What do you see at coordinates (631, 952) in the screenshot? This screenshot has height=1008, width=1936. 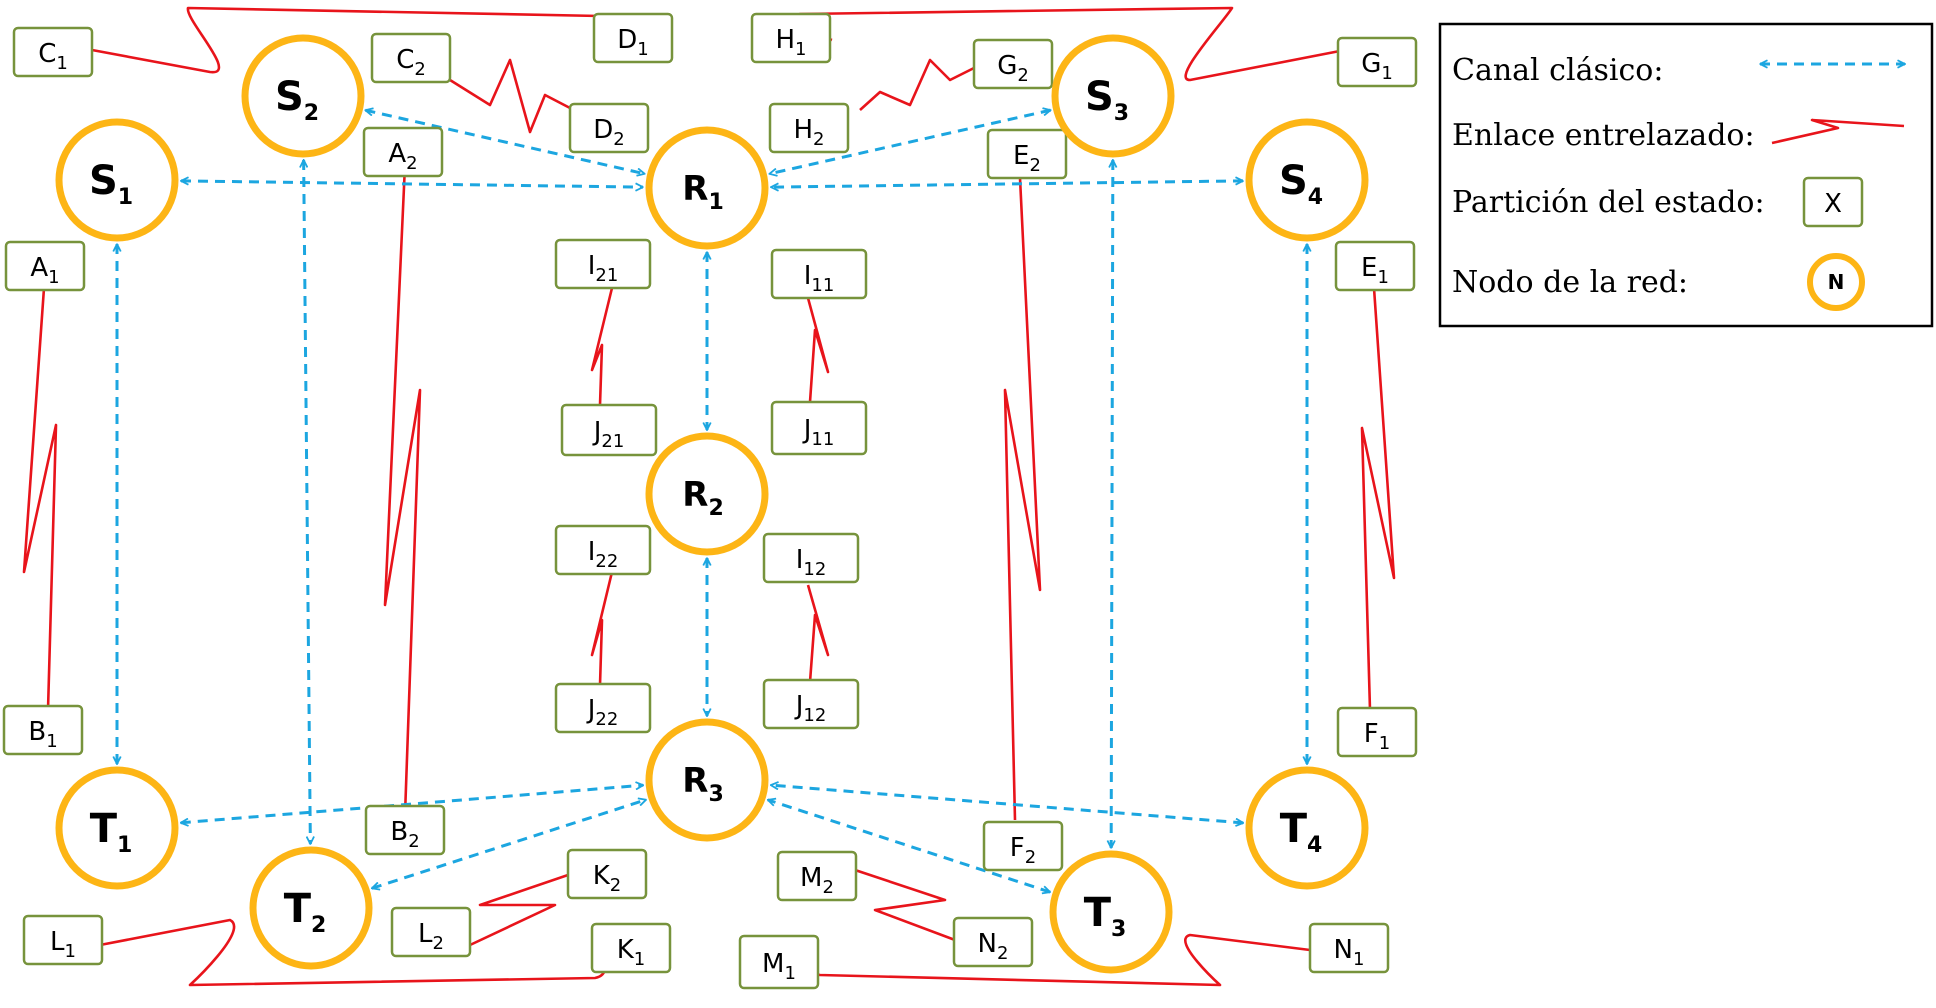 I see `svg-text: K1` at bounding box center [631, 952].